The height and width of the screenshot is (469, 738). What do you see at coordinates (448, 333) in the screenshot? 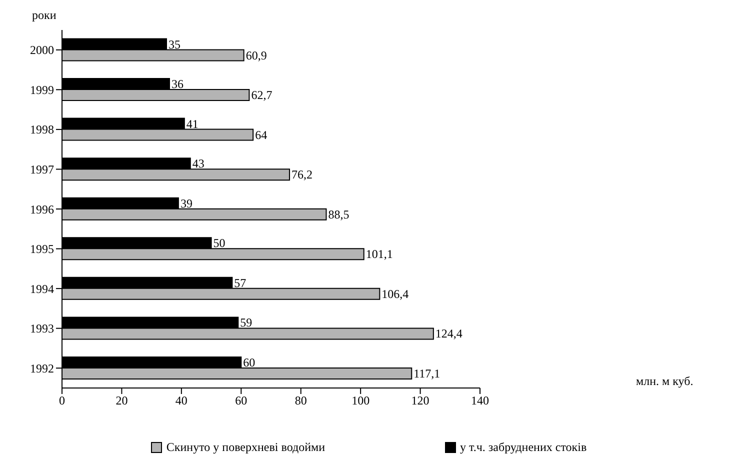
I see `data-label: 124,4` at bounding box center [448, 333].